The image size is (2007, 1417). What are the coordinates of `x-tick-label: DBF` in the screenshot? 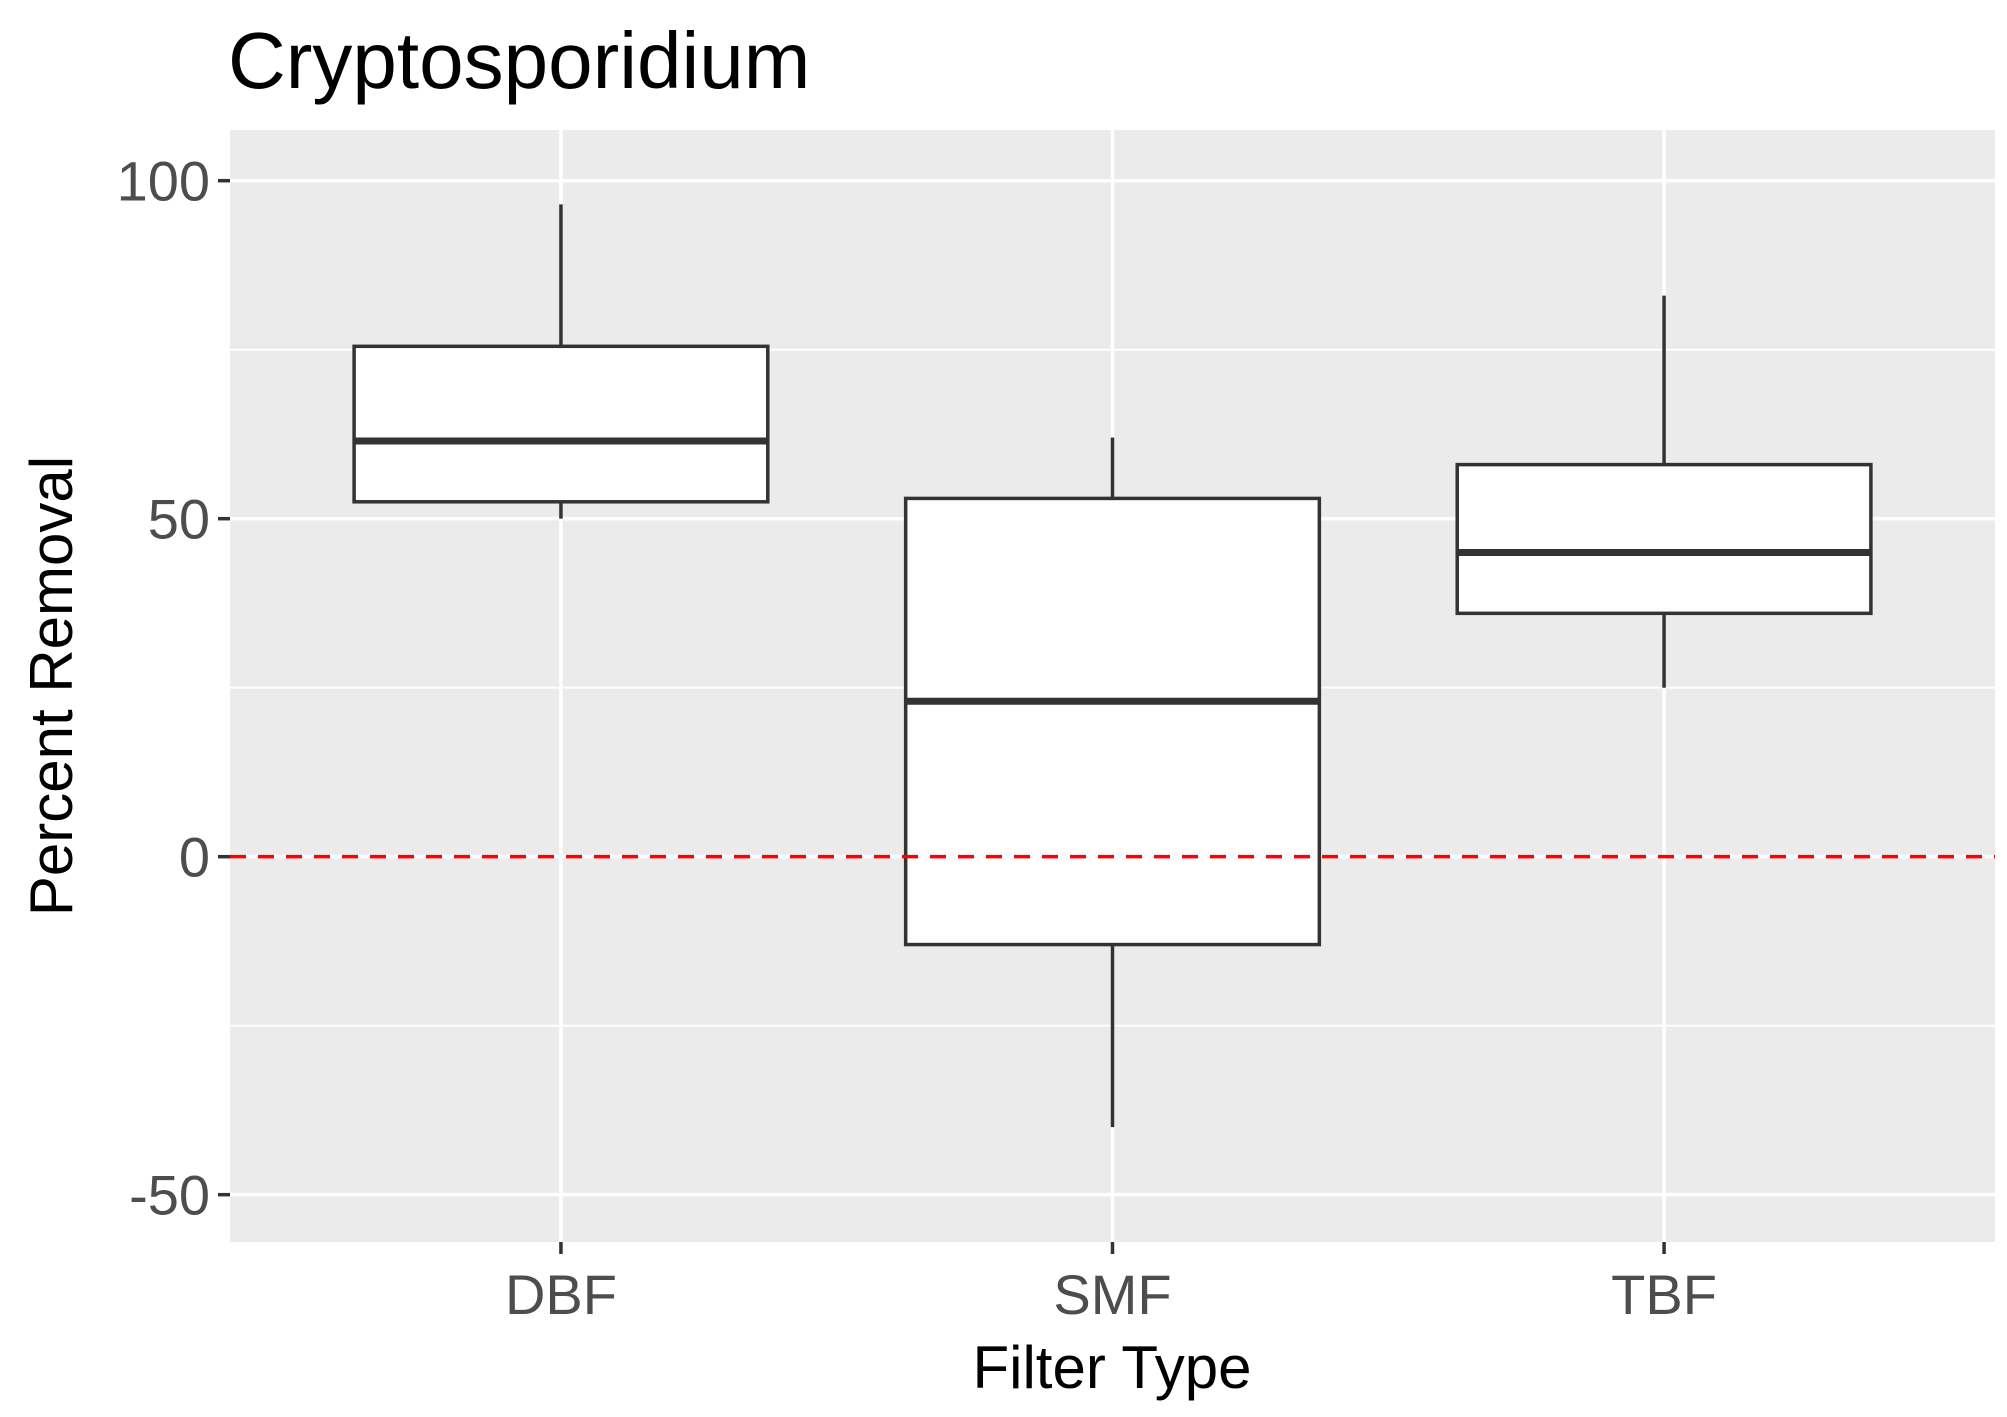 It's located at (561, 1294).